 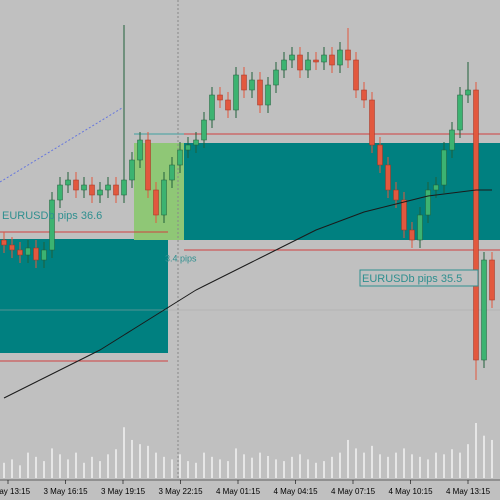 What do you see at coordinates (65, 491) in the screenshot?
I see `x-tick-label: 3 May 16:15` at bounding box center [65, 491].